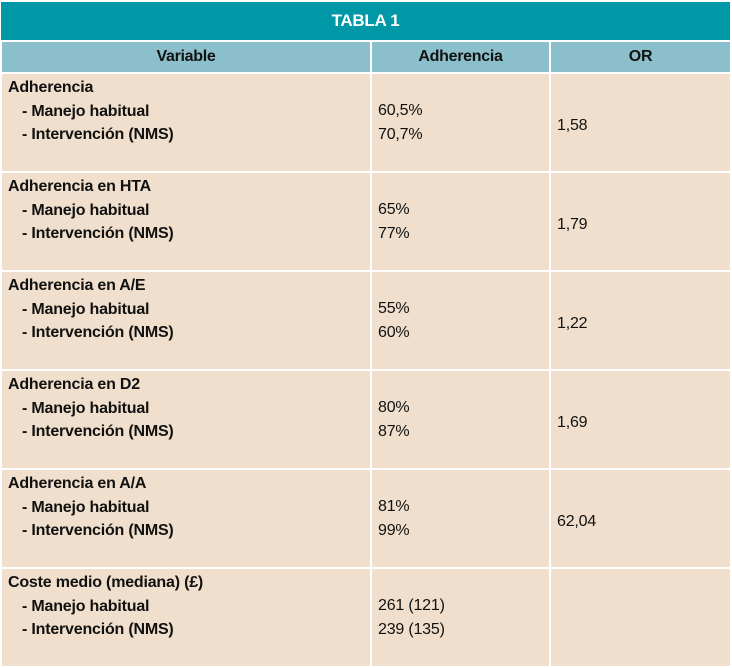 The image size is (732, 668). Describe the element at coordinates (640, 419) in the screenshot. I see `or-cell: 1,69` at that location.